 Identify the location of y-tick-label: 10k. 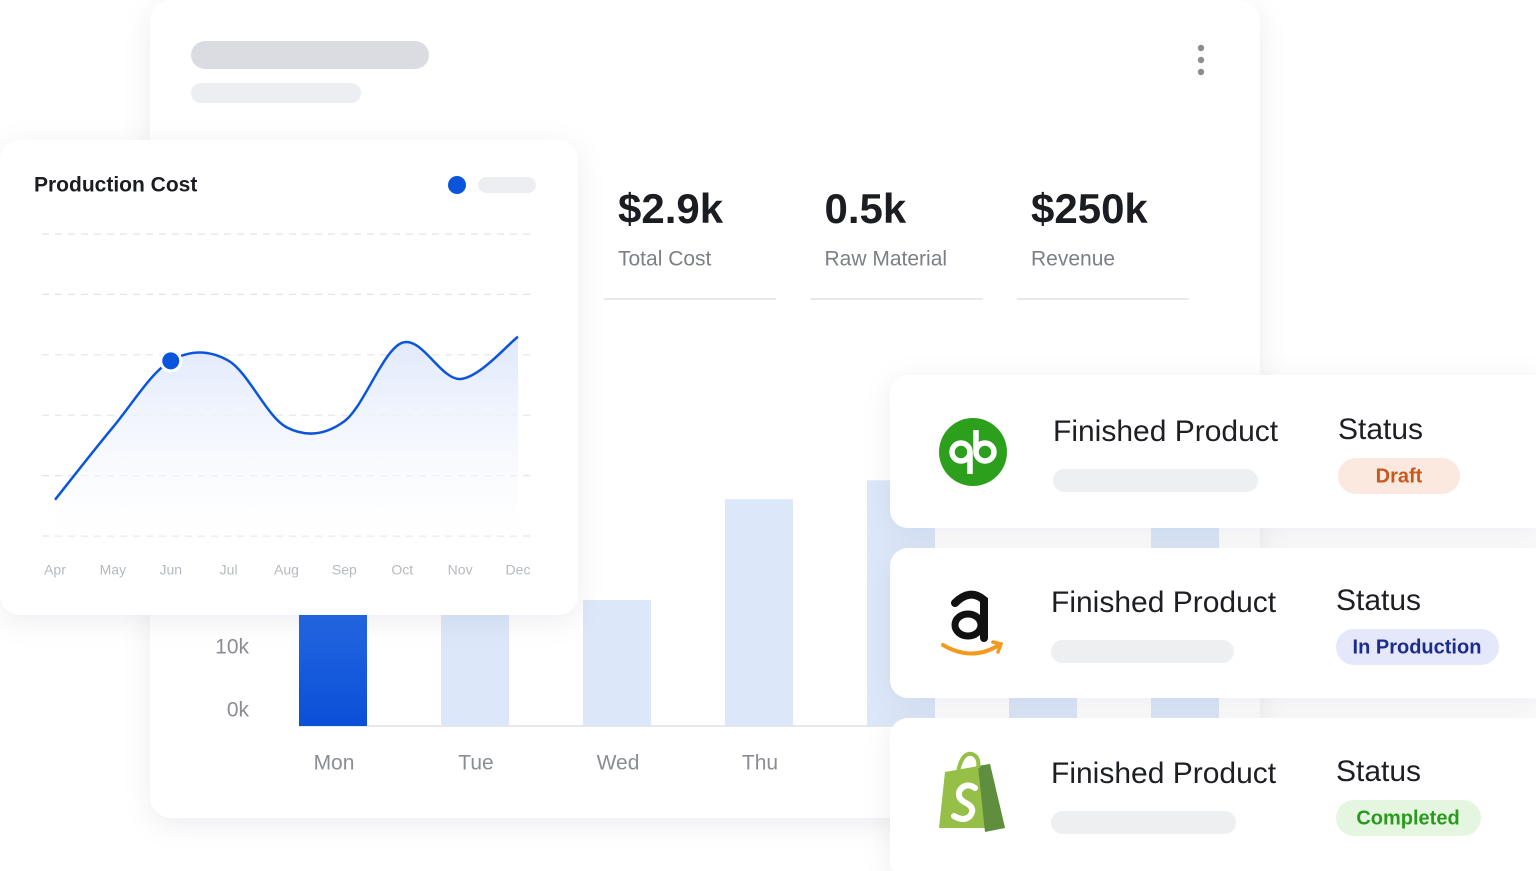
(232, 647).